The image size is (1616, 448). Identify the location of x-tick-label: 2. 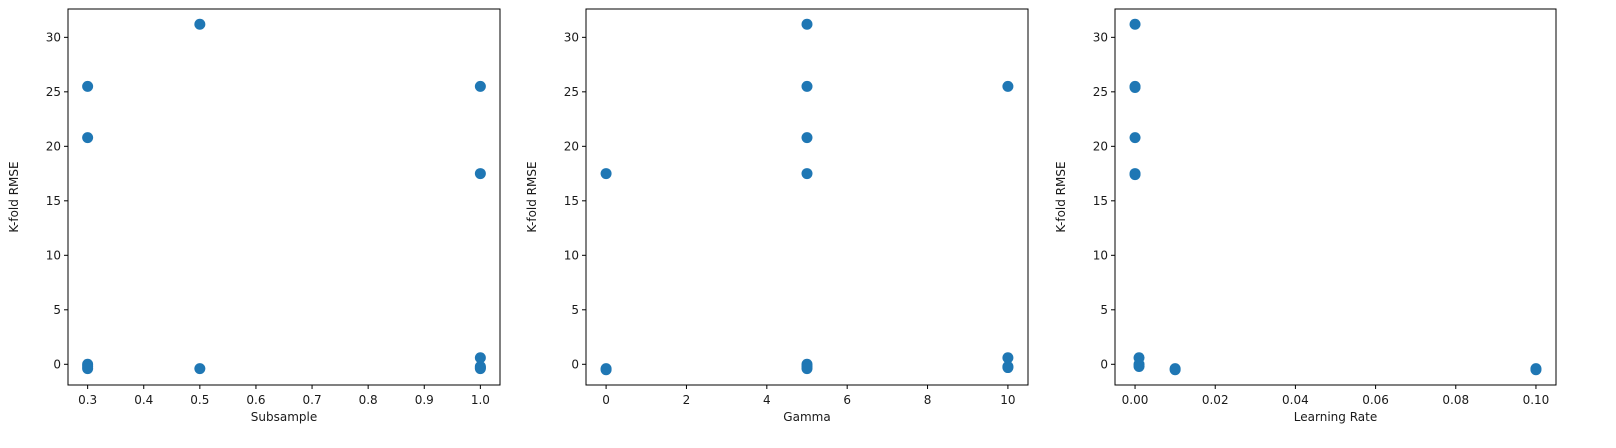
(687, 400).